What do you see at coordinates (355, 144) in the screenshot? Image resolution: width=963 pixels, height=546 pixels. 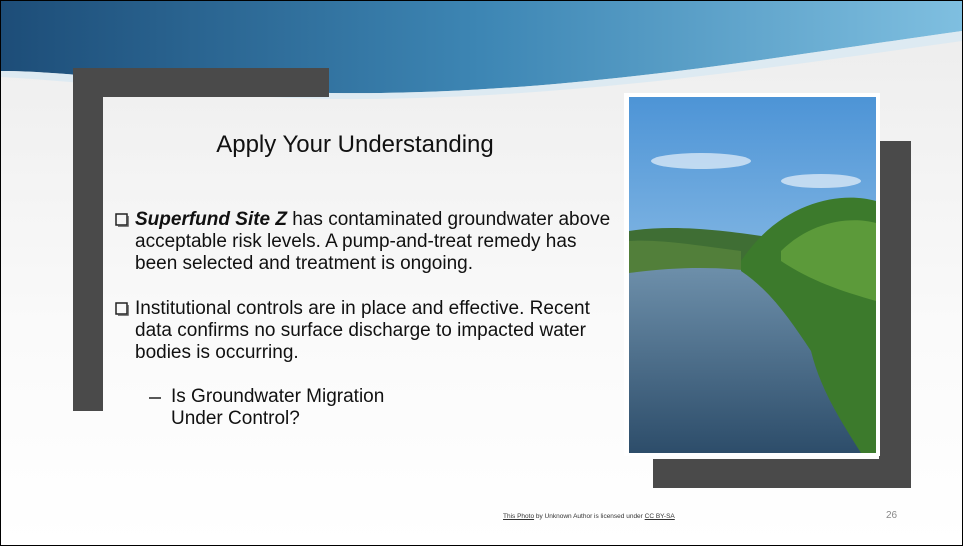 I see `slide-title: Apply Your Understanding` at bounding box center [355, 144].